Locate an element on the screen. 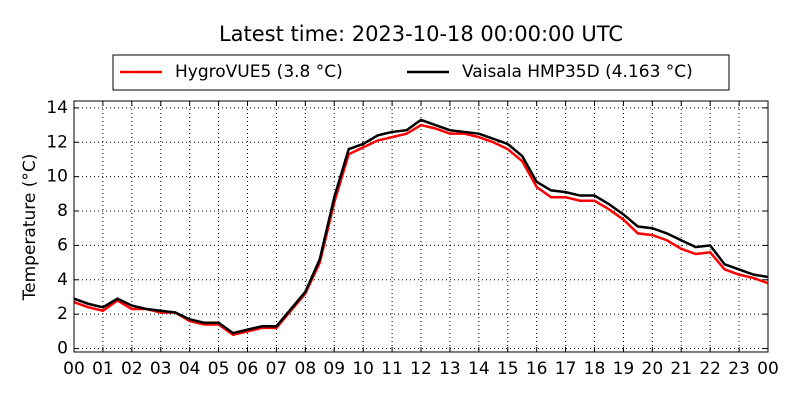 The image size is (800, 400). x-tick-label: 20 is located at coordinates (653, 369).